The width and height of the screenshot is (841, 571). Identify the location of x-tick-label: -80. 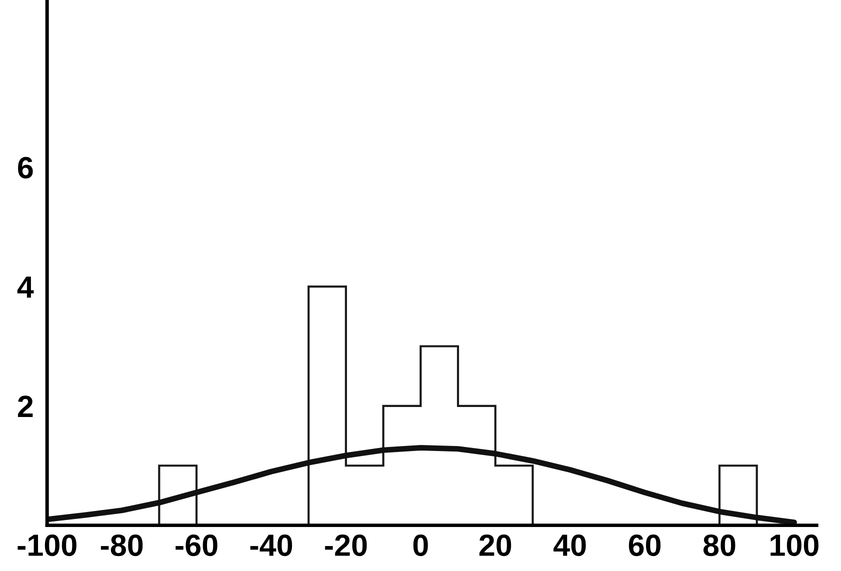
(121, 545).